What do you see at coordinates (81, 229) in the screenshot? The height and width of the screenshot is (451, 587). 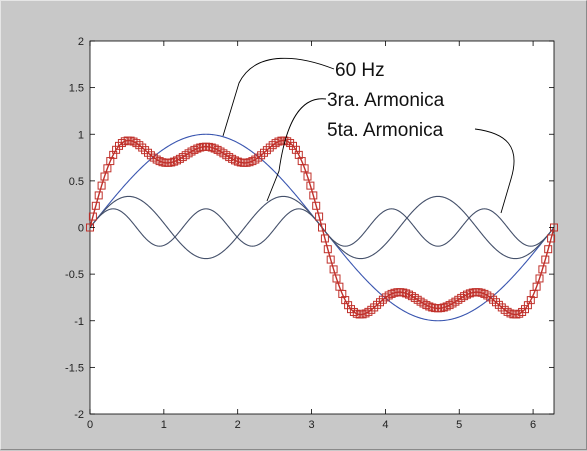 I see `y-tick-label: 0` at bounding box center [81, 229].